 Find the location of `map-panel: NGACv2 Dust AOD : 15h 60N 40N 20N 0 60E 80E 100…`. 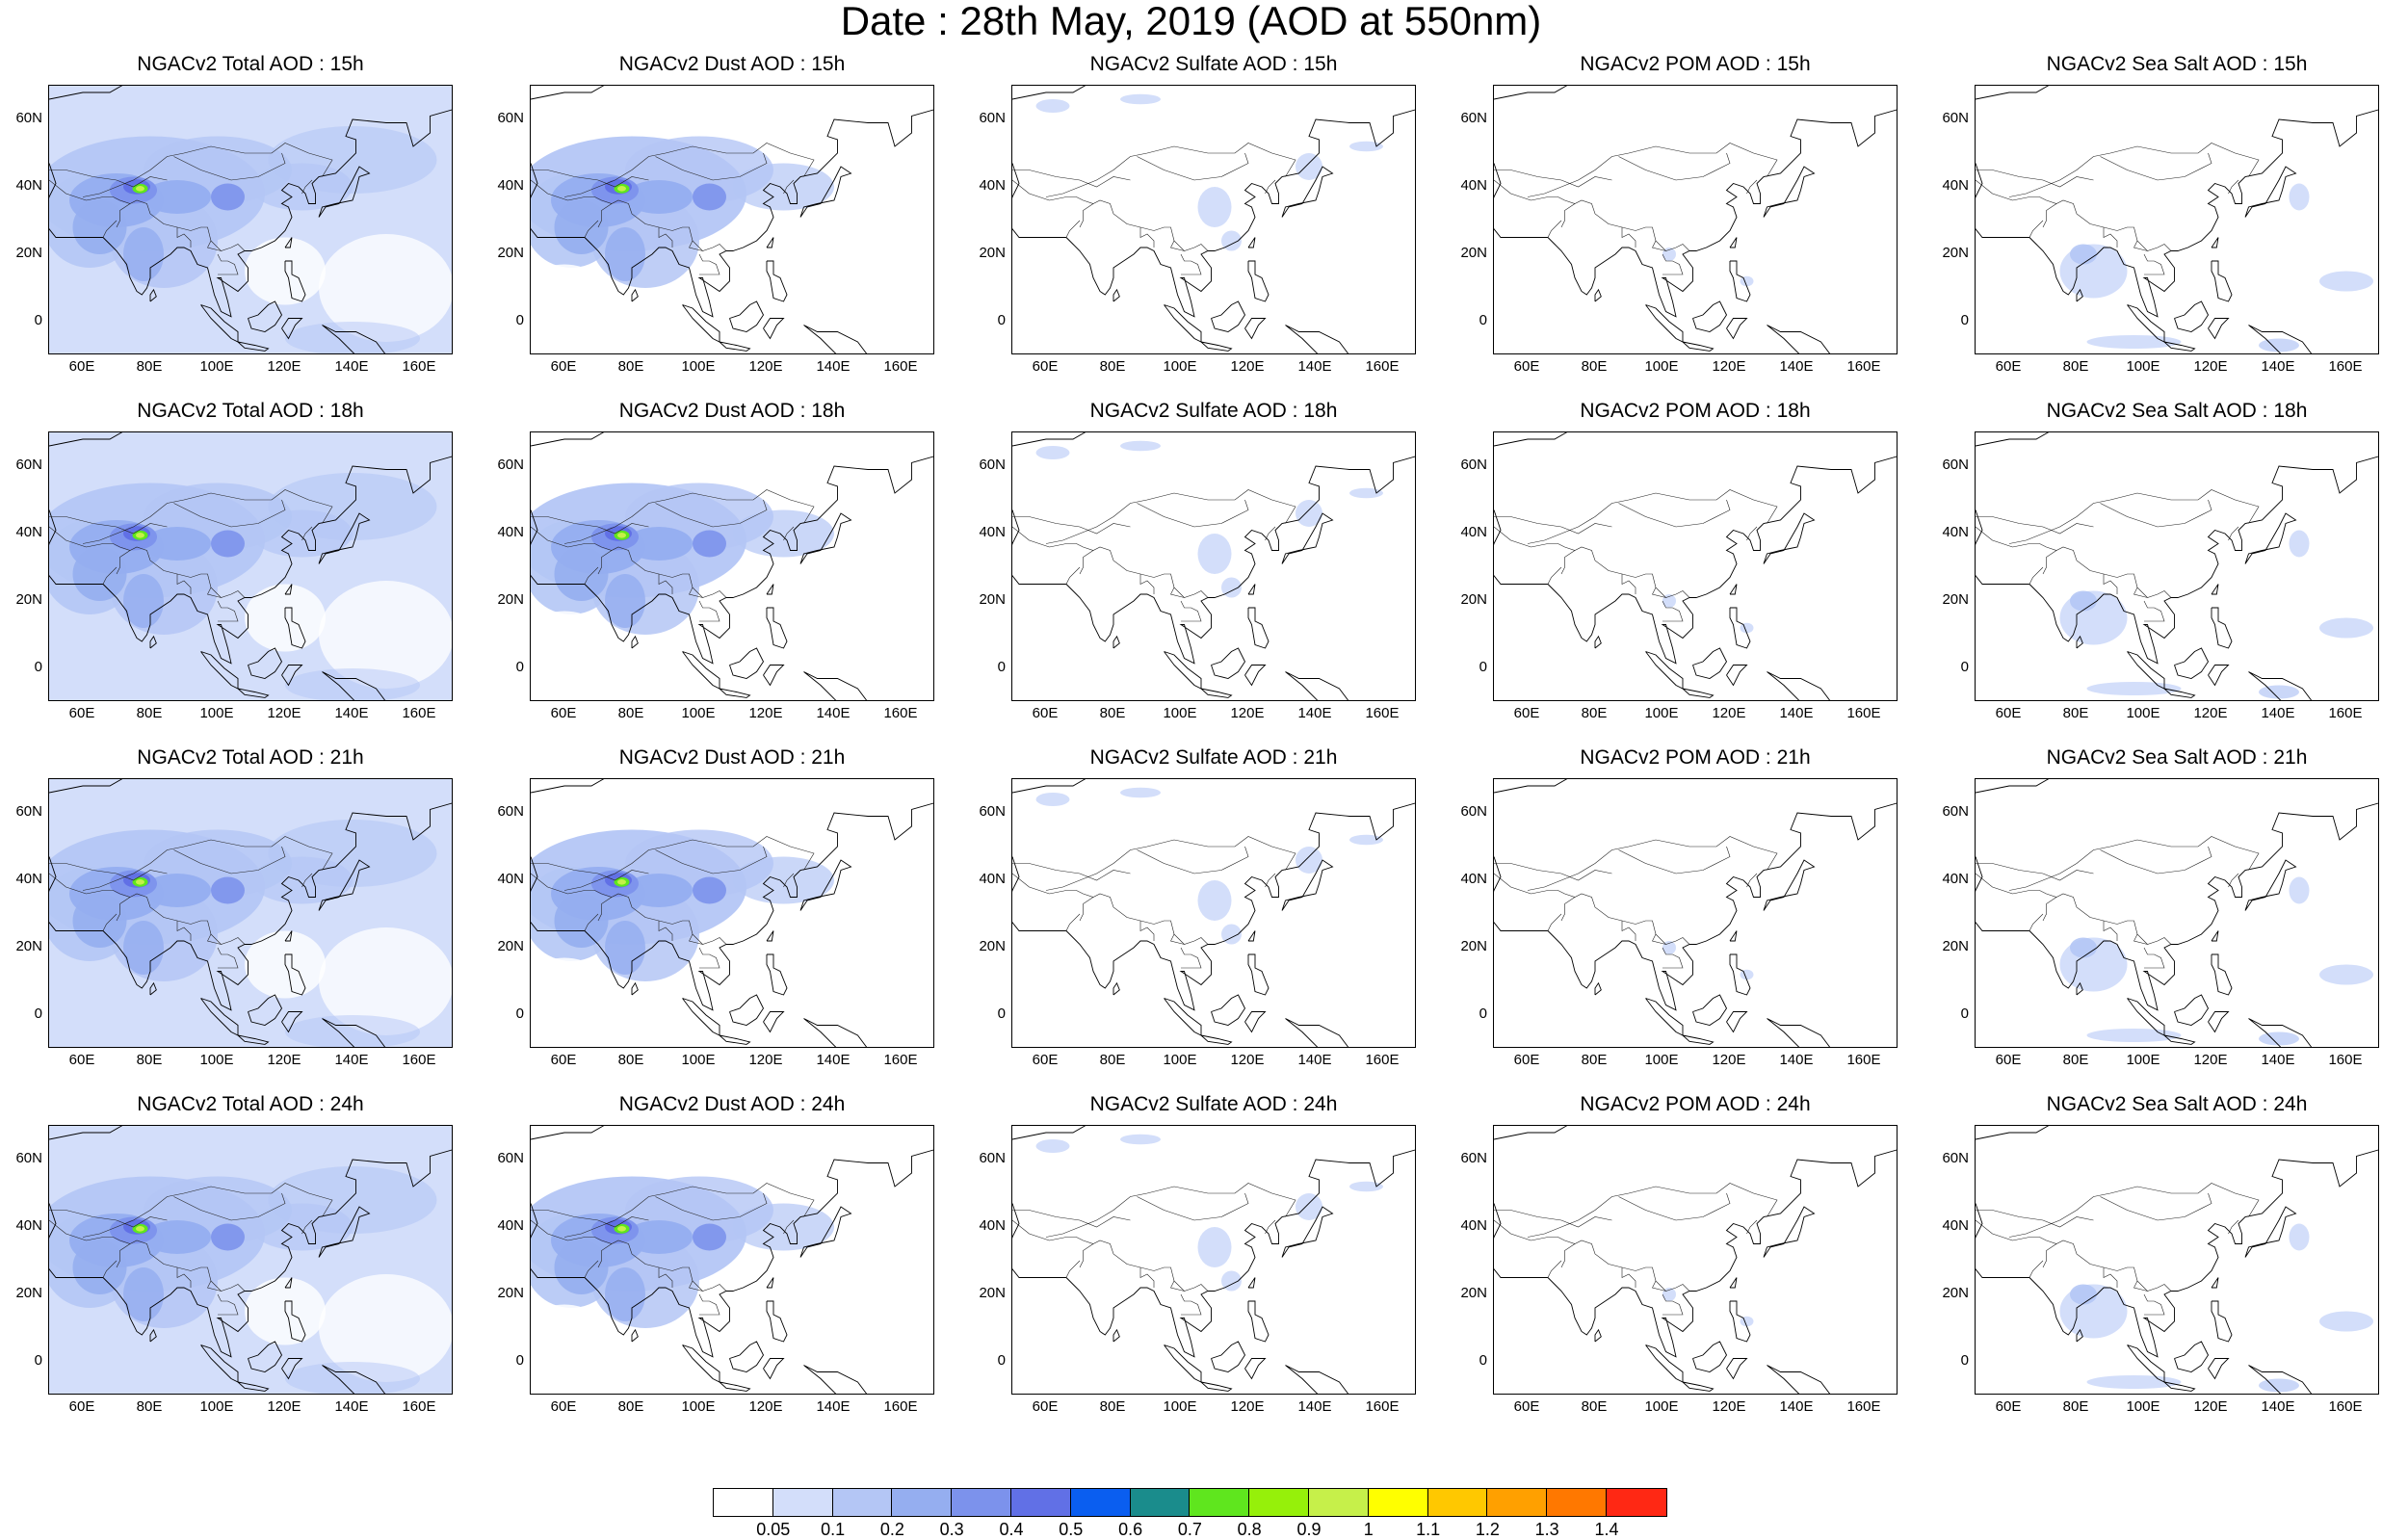

map-panel: NGACv2 Dust AOD : 15h 60N 40N 20N 0 60E 80E 100… is located at coordinates (708, 216).